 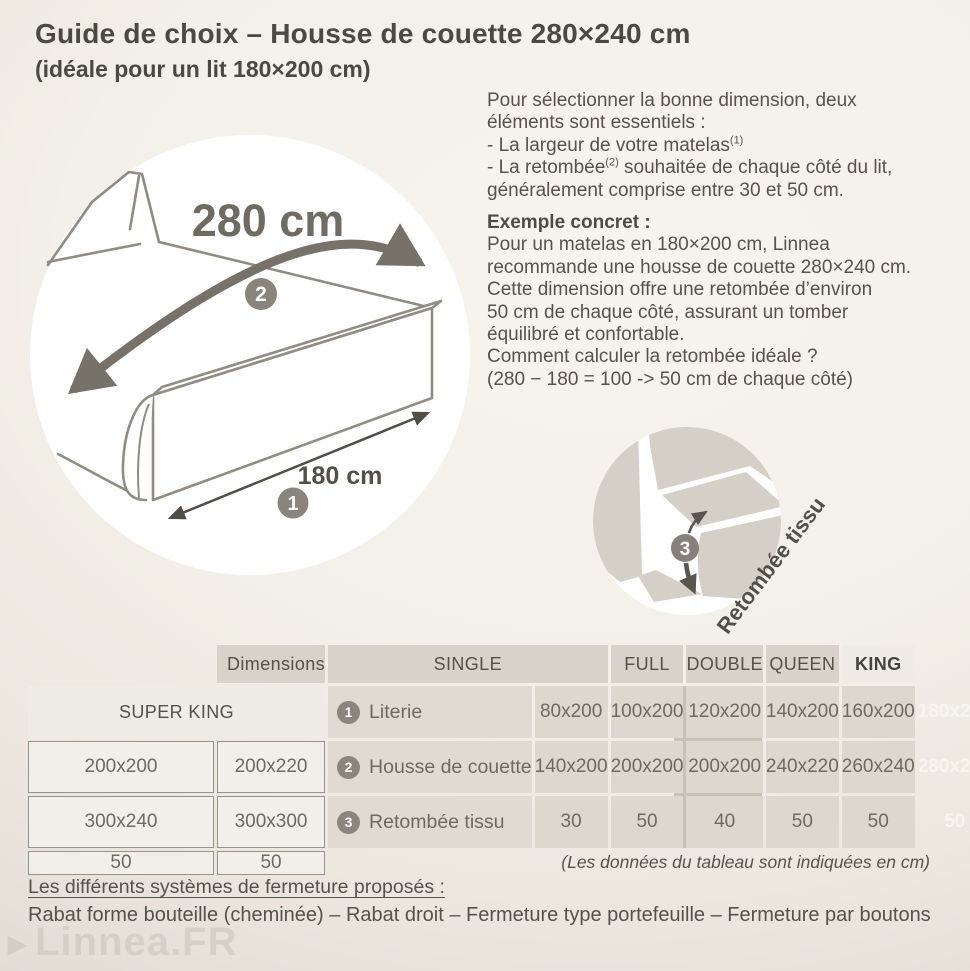 What do you see at coordinates (688, 578) in the screenshot?
I see `drop-down-arrow-icon` at bounding box center [688, 578].